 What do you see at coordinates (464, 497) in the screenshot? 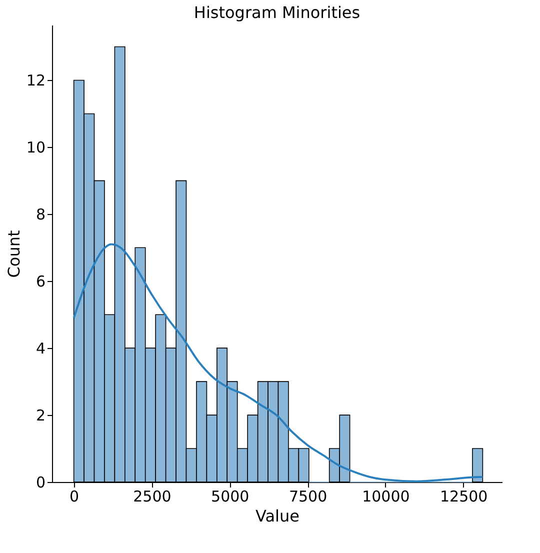
I see `x-tick-label: 12500` at bounding box center [464, 497].